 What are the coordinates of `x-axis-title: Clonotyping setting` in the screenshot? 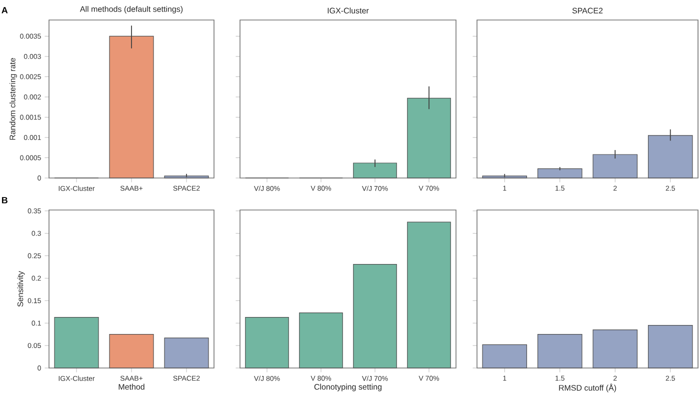 It's located at (348, 388).